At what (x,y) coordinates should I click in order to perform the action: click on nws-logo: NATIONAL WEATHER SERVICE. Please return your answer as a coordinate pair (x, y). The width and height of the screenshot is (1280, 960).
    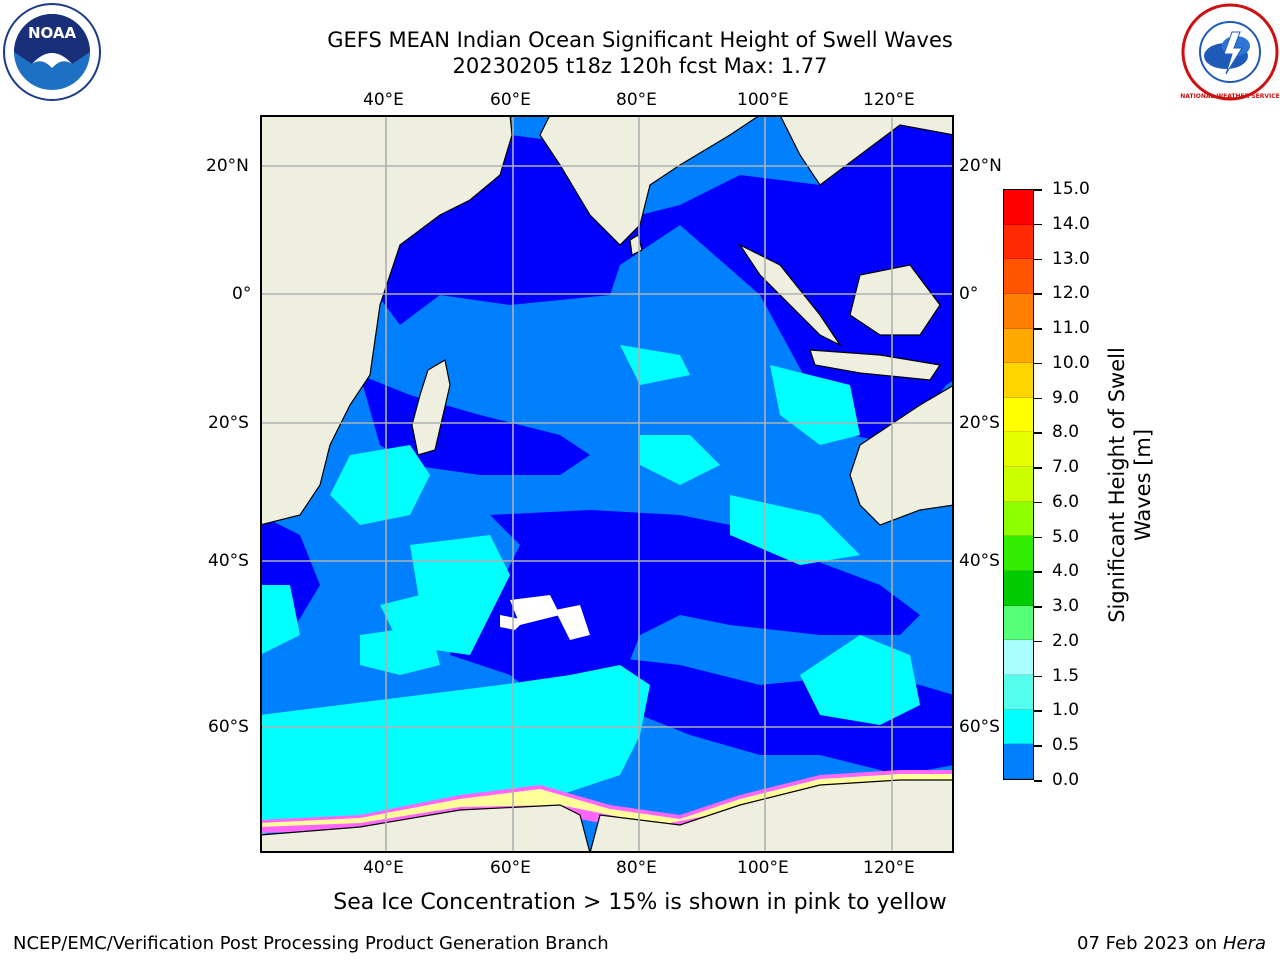
    Looking at the image, I should click on (1230, 52).